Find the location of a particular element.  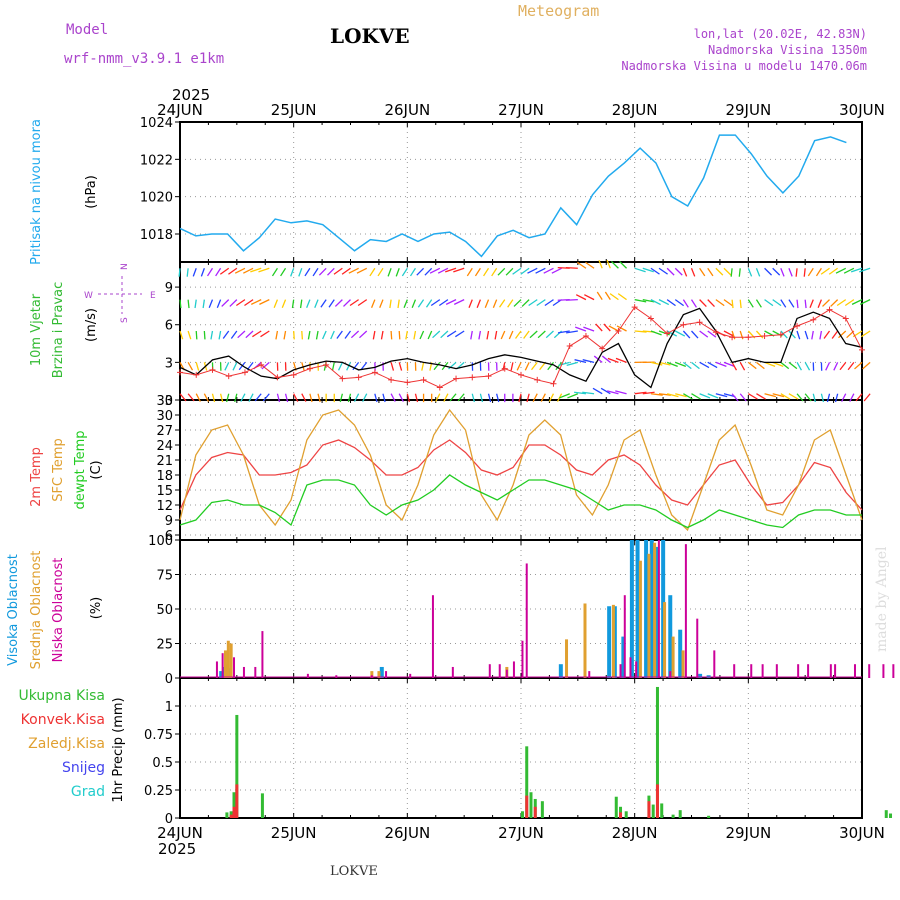

compass-w: W is located at coordinates (88, 296).